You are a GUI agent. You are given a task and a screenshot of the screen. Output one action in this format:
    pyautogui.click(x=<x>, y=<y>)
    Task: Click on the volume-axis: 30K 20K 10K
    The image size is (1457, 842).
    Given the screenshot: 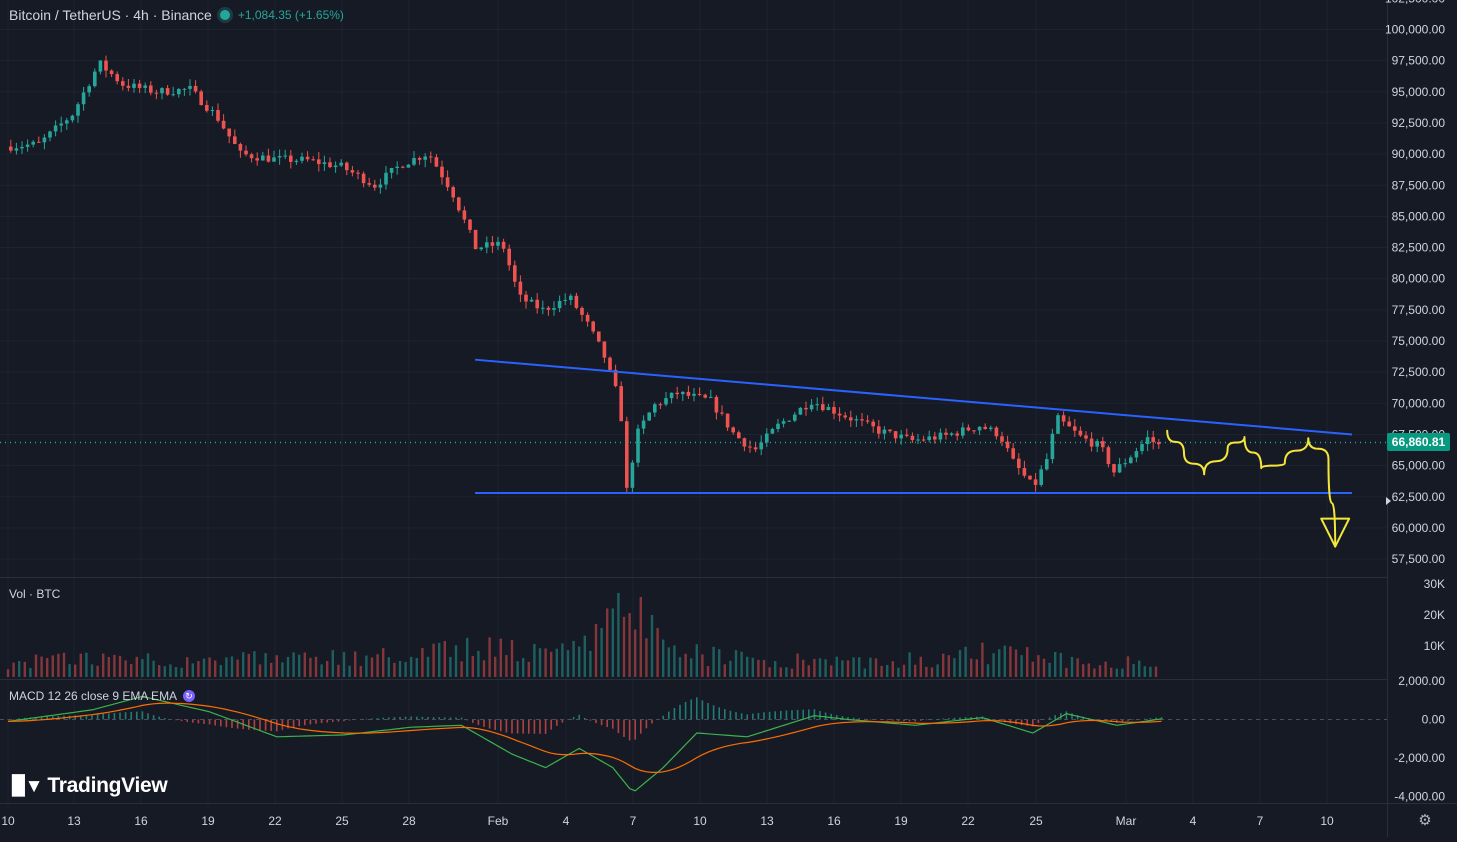 What is the action you would take?
    pyautogui.click(x=1434, y=615)
    